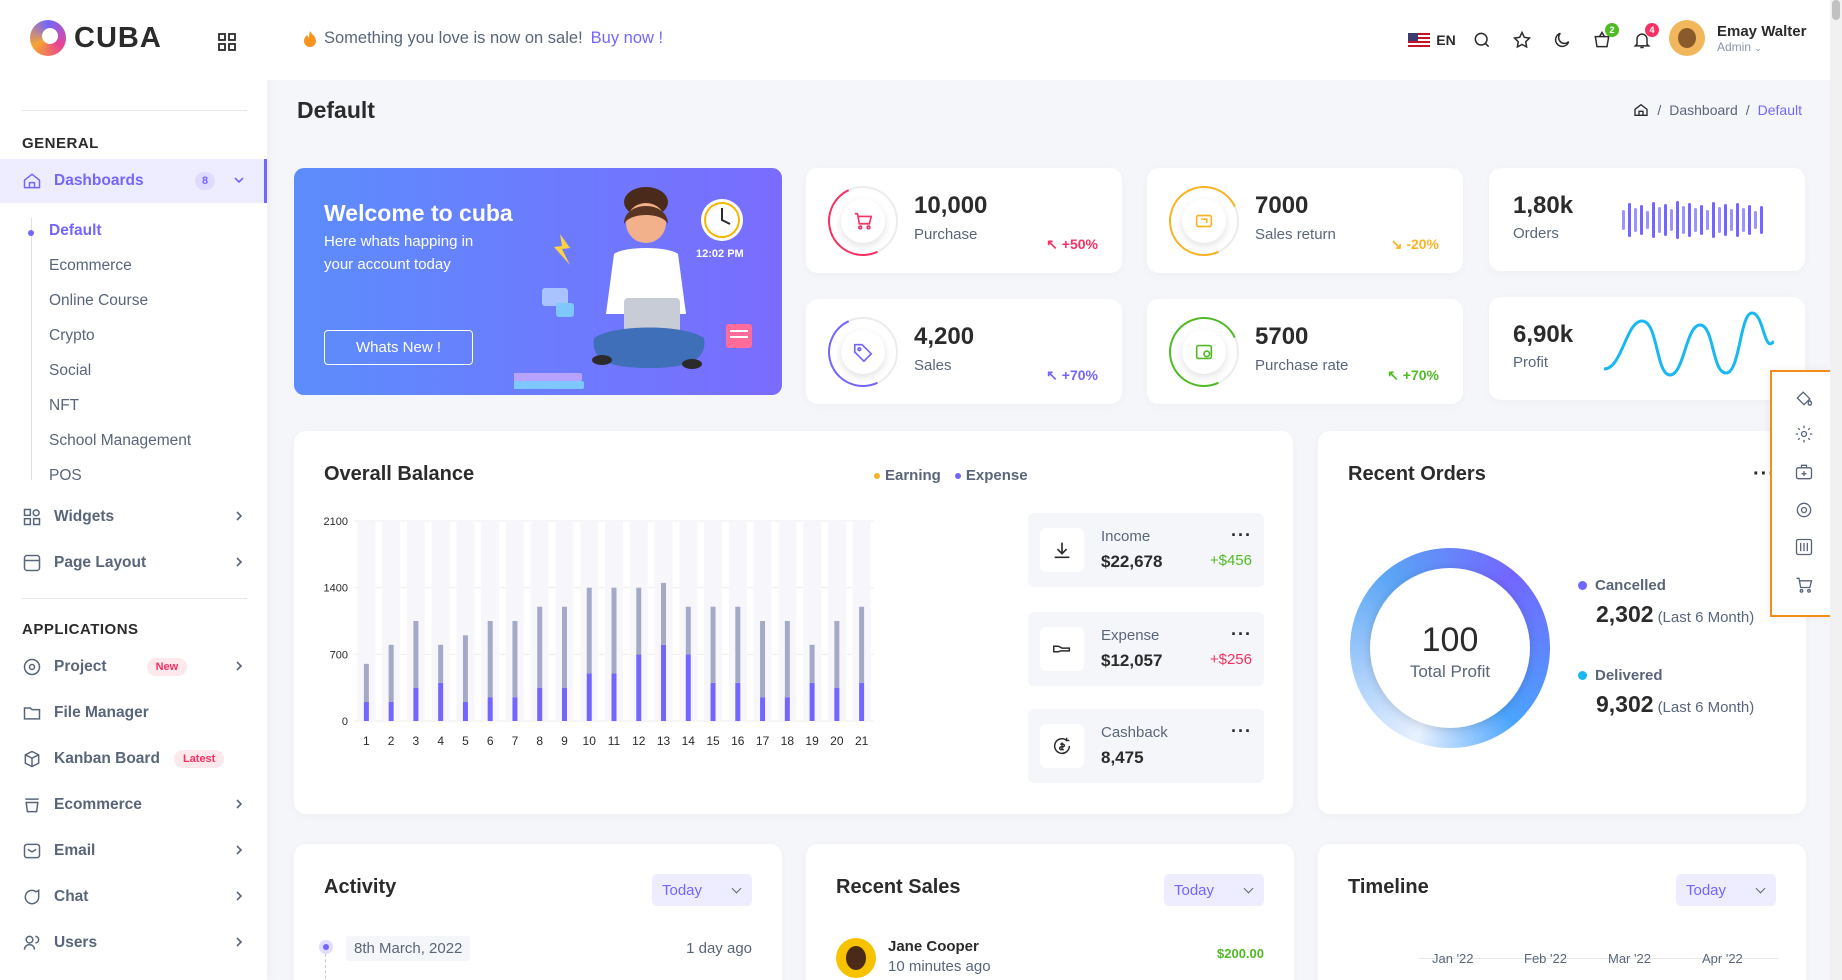  What do you see at coordinates (689, 741) in the screenshot?
I see `x-tick-label: 14` at bounding box center [689, 741].